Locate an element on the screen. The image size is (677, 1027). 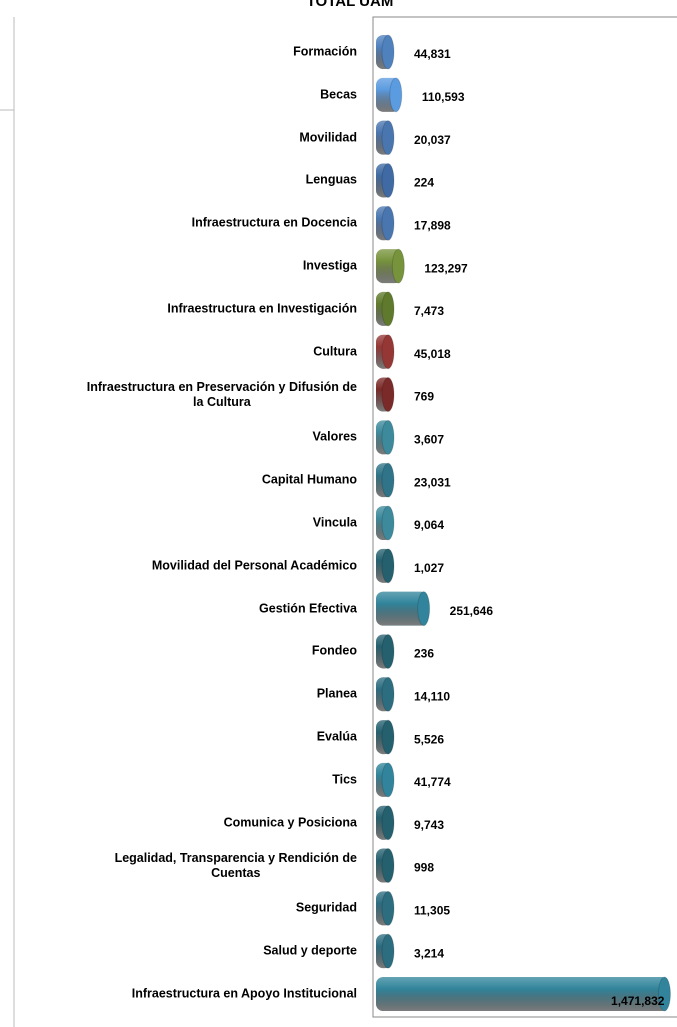
value-label: 14,110 is located at coordinates (432, 696).